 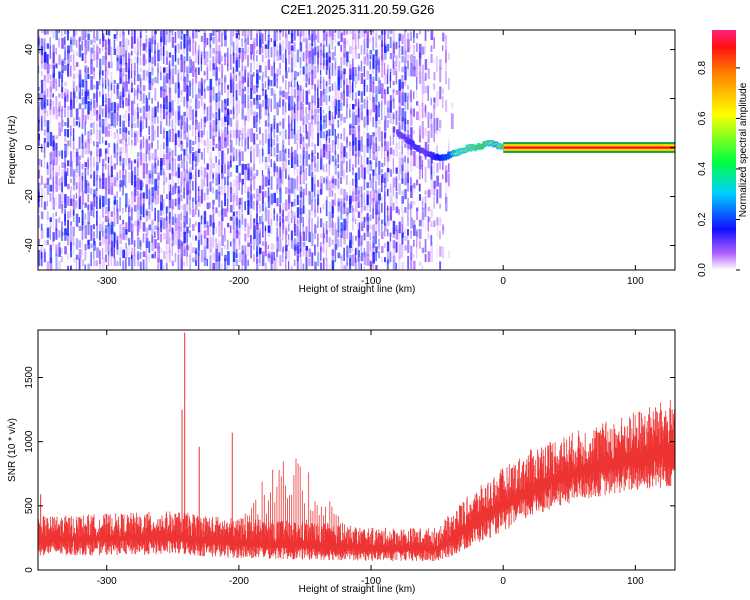 I want to click on colorbar-gradient, so click(x=724, y=150).